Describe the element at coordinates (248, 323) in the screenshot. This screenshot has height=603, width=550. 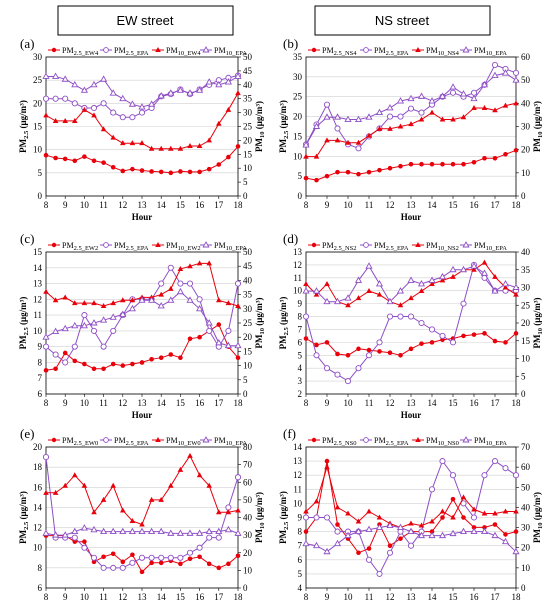
I see `y2-tick-label: 25` at that location.